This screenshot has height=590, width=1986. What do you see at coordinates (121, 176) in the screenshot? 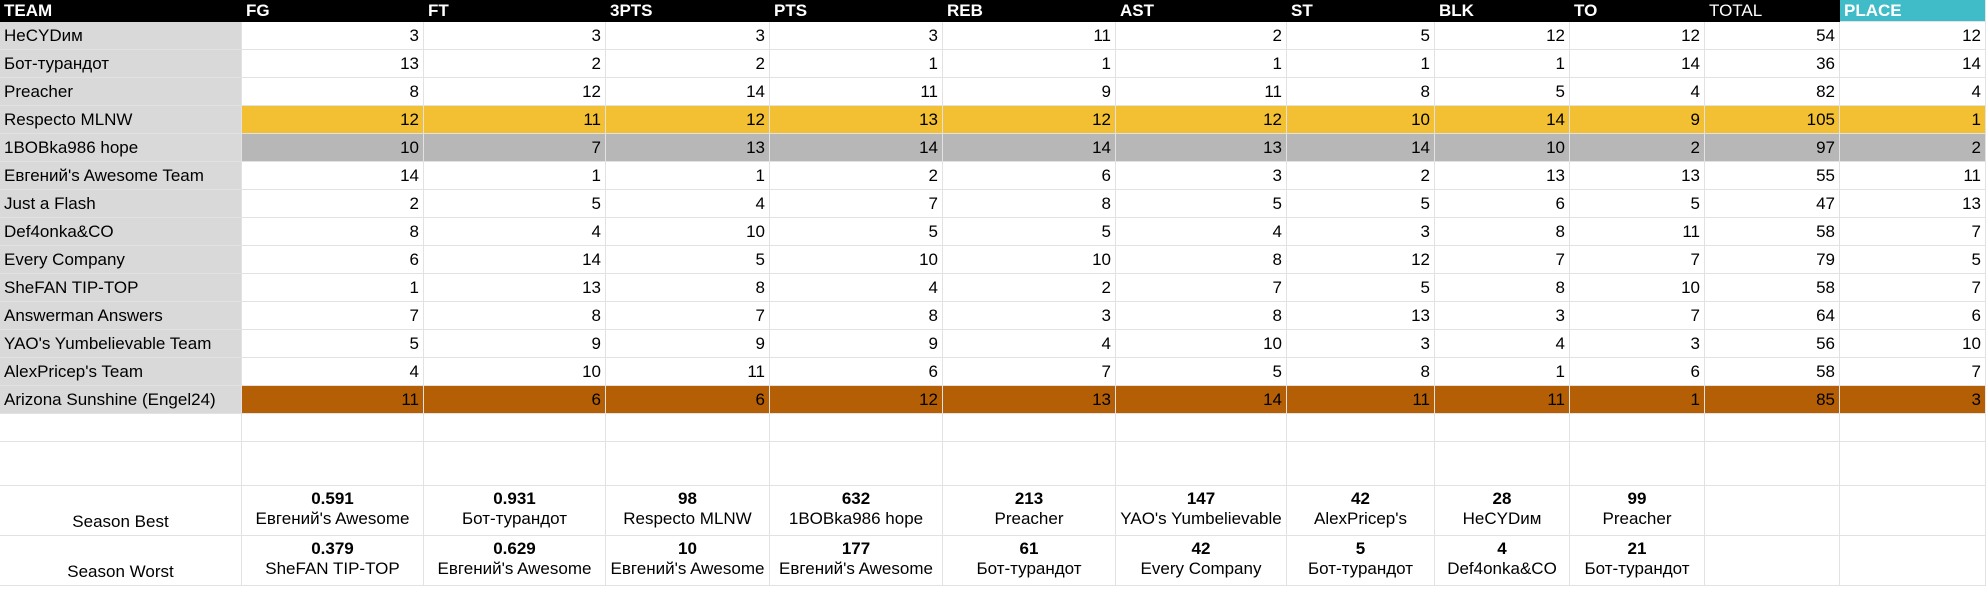
I see `team-name-cell: Евгений's Awesome Team` at bounding box center [121, 176].